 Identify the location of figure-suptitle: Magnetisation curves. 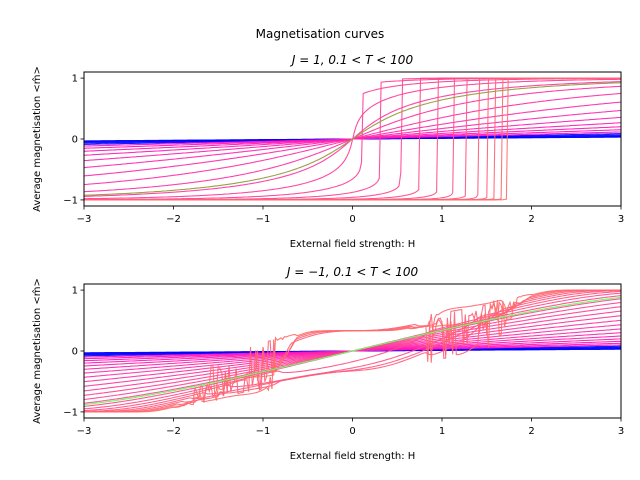
(320, 34).